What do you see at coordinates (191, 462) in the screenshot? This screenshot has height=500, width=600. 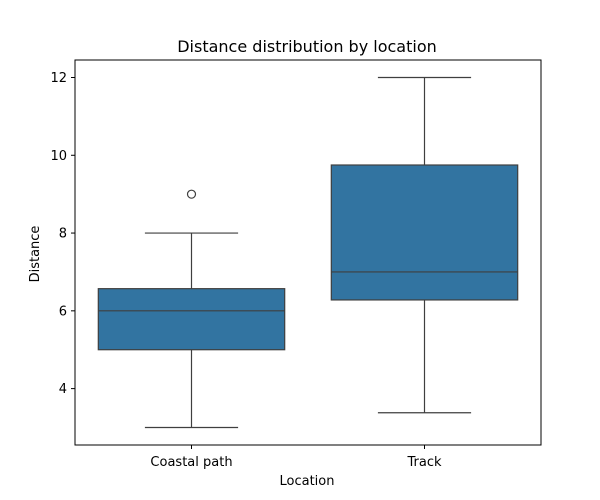 I see `x-tick-label: Coastal path` at bounding box center [191, 462].